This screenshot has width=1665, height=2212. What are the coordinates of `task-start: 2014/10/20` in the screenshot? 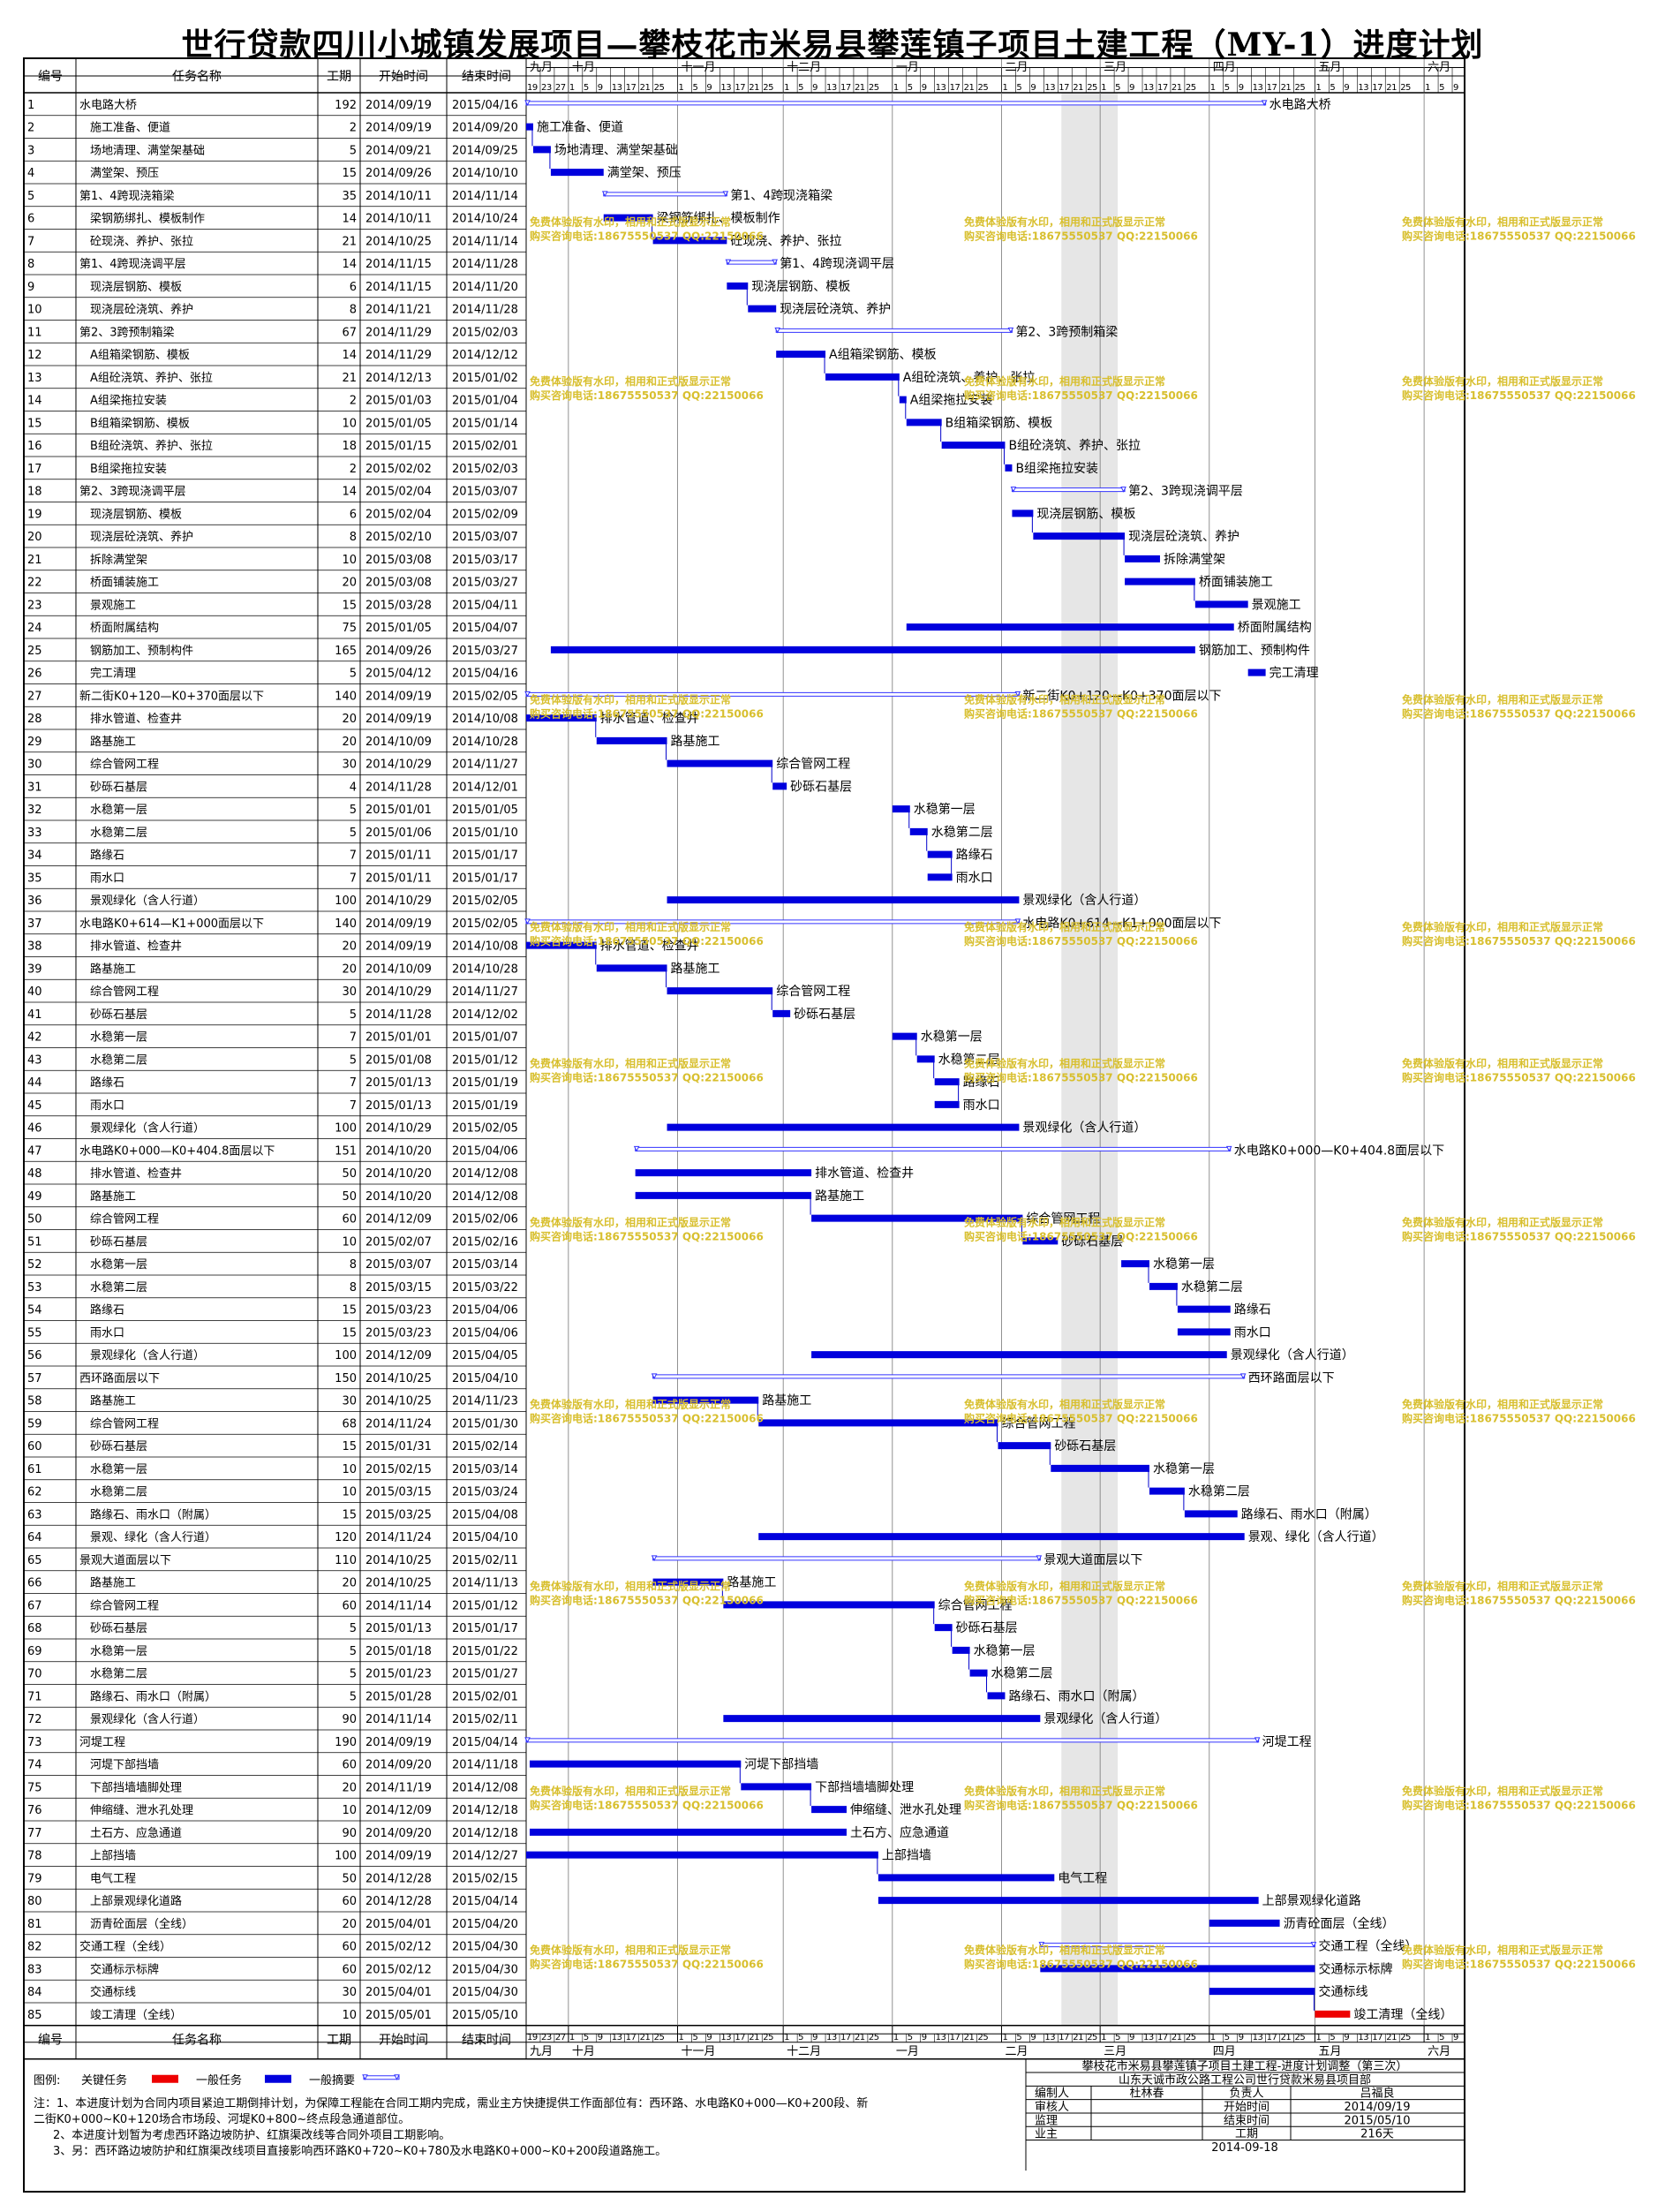 It's located at (398, 1174).